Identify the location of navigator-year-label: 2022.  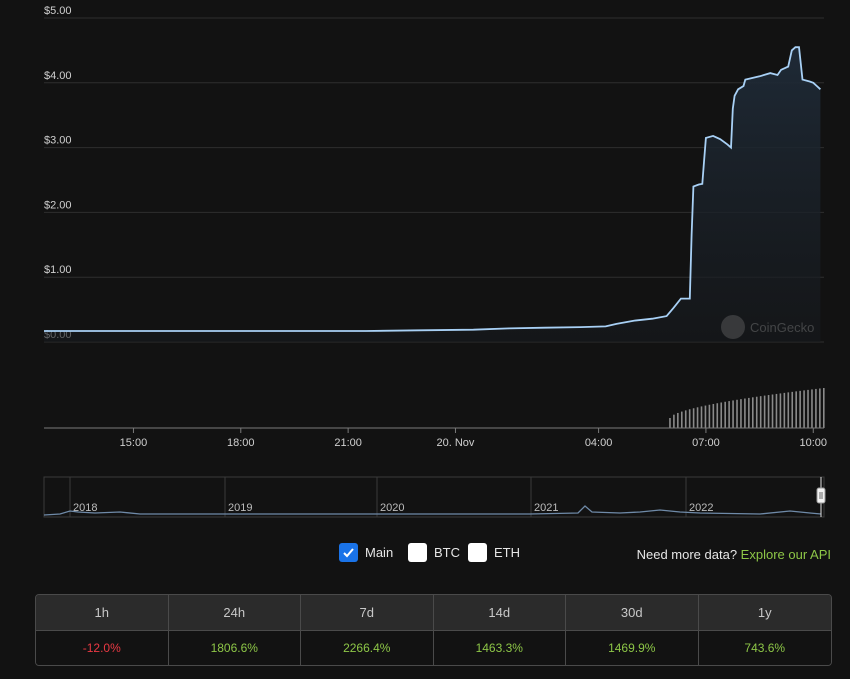
(701, 508).